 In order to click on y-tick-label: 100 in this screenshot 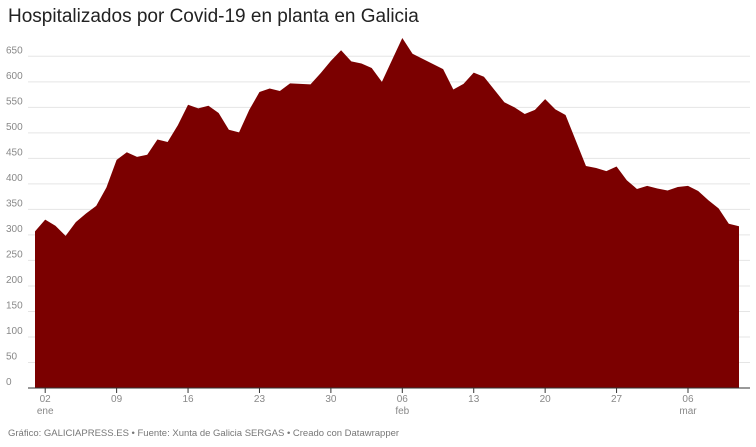, I will do `click(14, 331)`.